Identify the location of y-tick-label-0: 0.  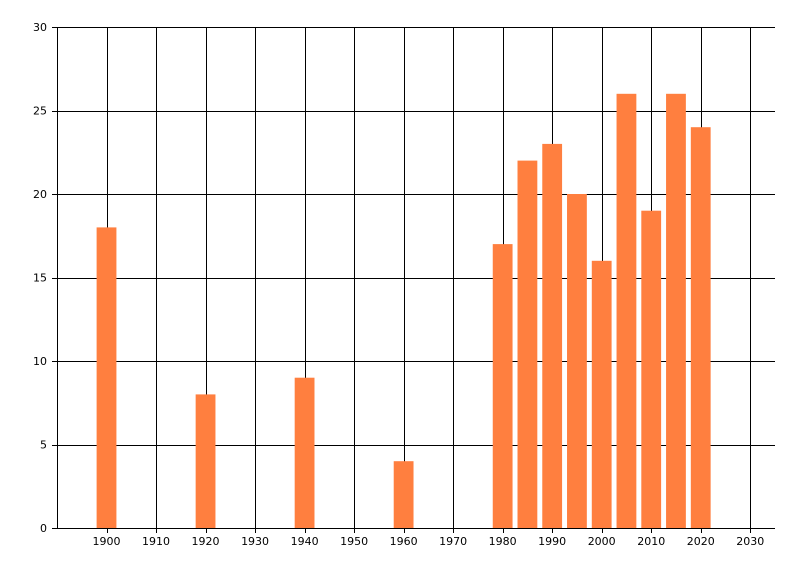
(43, 528).